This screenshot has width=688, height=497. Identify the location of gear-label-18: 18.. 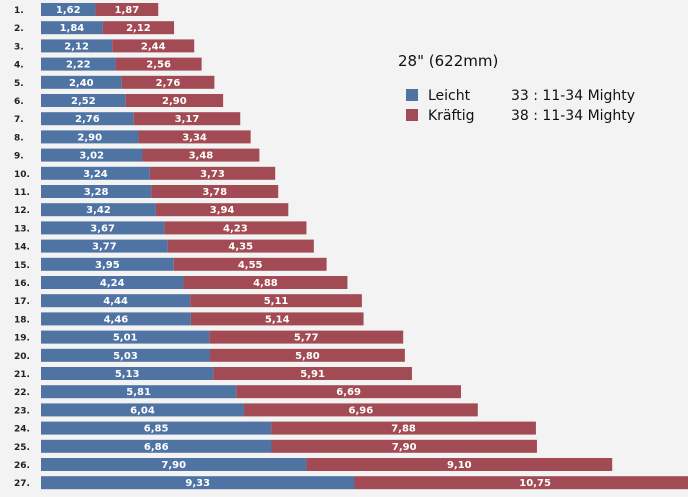
(22, 320).